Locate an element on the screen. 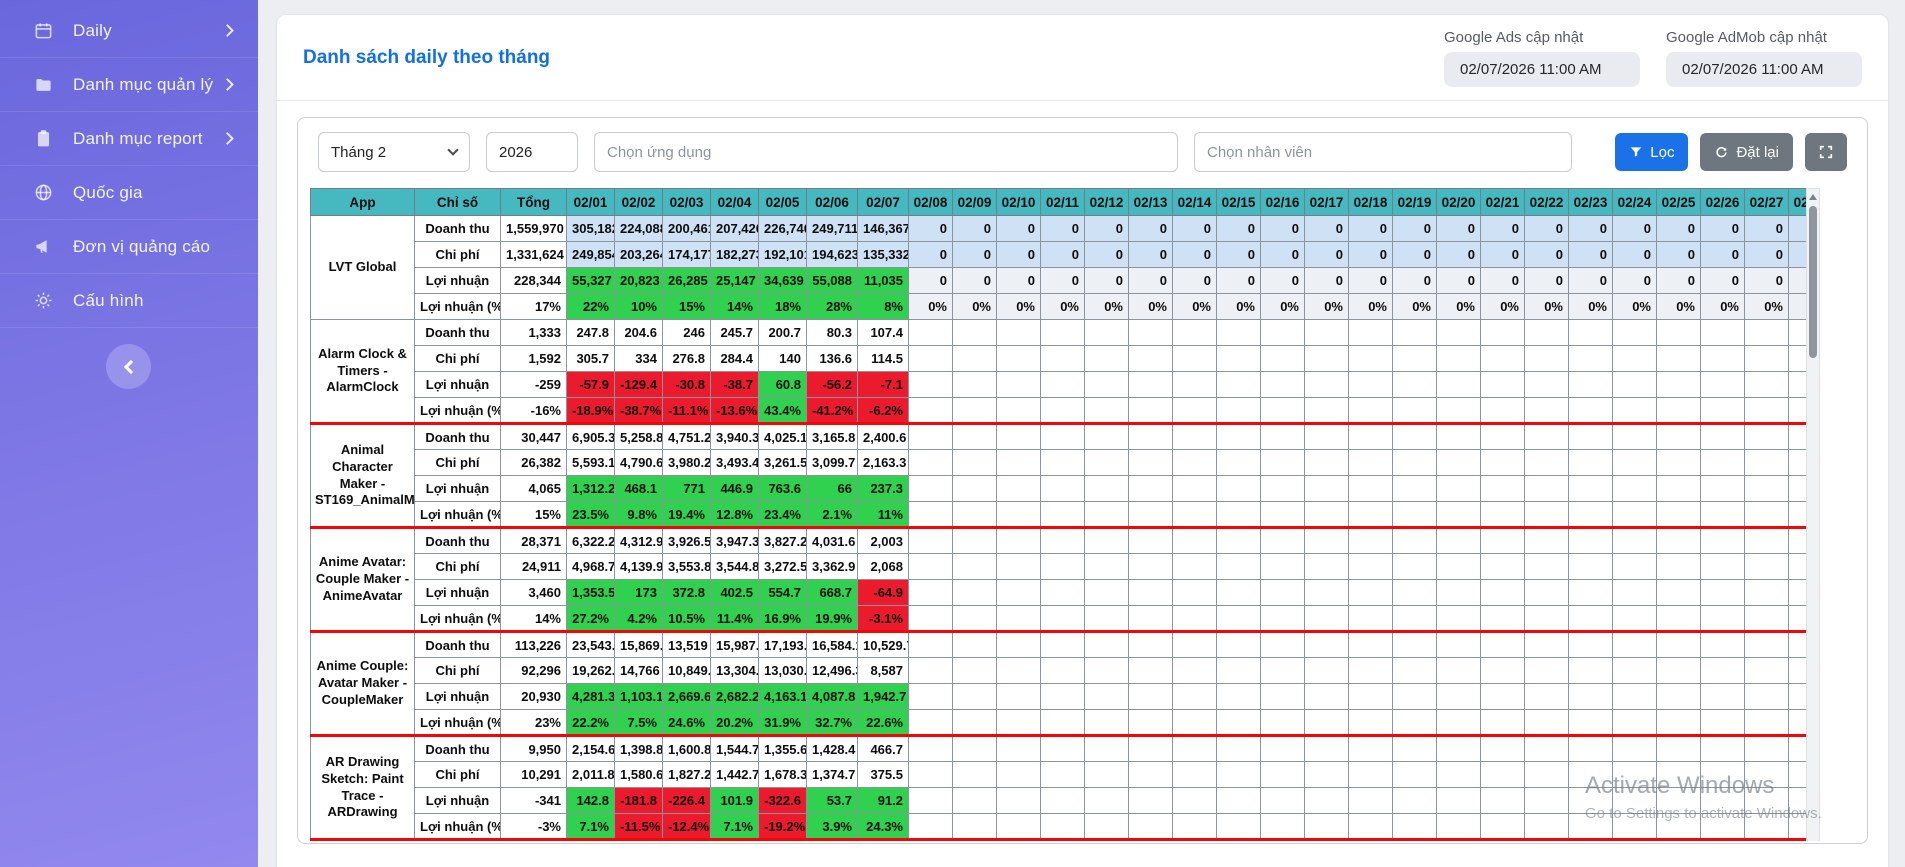 This screenshot has height=867, width=1905. sidebar-item-don-vi-quang-cao: Đơn vị quảng cáo is located at coordinates (129, 247).